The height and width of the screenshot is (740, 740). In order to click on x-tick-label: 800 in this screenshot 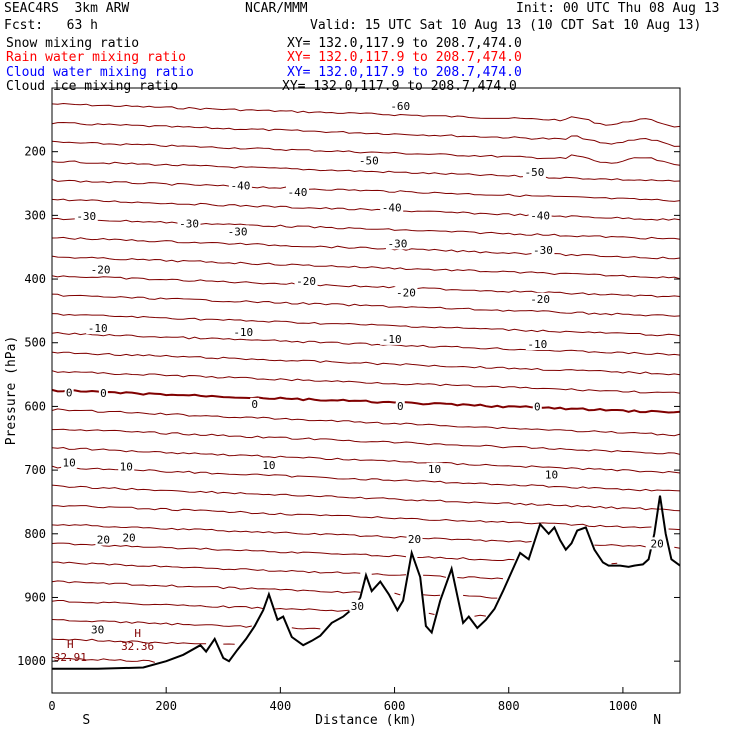, I will do `click(509, 706)`.